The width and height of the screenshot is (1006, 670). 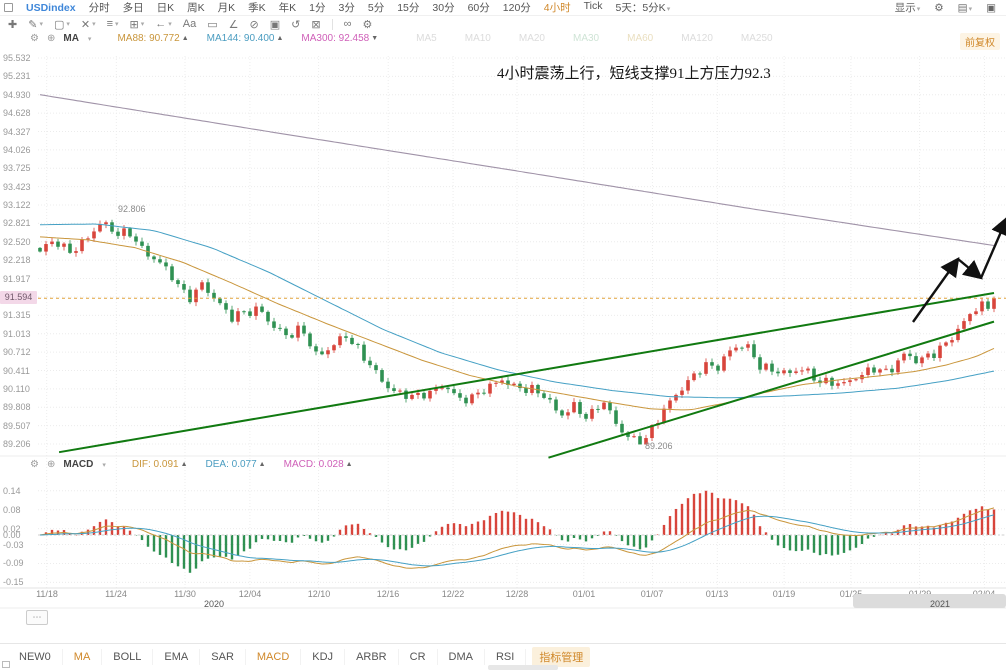 What do you see at coordinates (991, 7) in the screenshot?
I see `screenshot-camera-icon: ▣` at bounding box center [991, 7].